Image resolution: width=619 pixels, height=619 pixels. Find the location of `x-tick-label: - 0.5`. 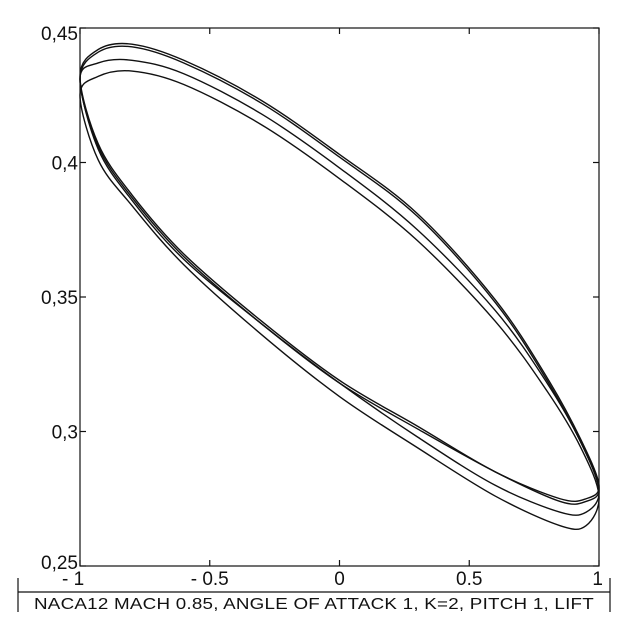

x-tick-label: - 0.5 is located at coordinates (210, 579).